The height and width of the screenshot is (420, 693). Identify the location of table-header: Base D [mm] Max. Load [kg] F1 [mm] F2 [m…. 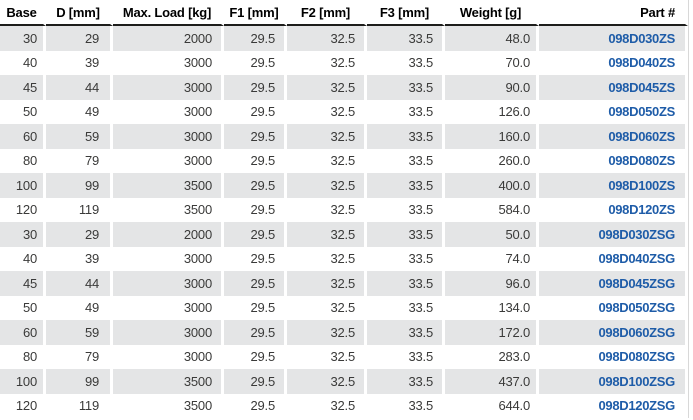
(346, 13).